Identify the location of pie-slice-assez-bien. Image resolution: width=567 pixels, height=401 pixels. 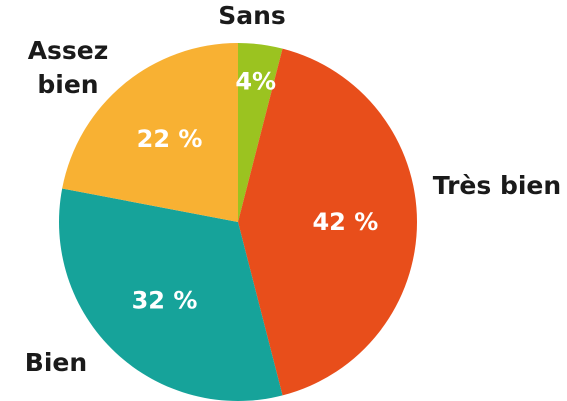
(150, 132).